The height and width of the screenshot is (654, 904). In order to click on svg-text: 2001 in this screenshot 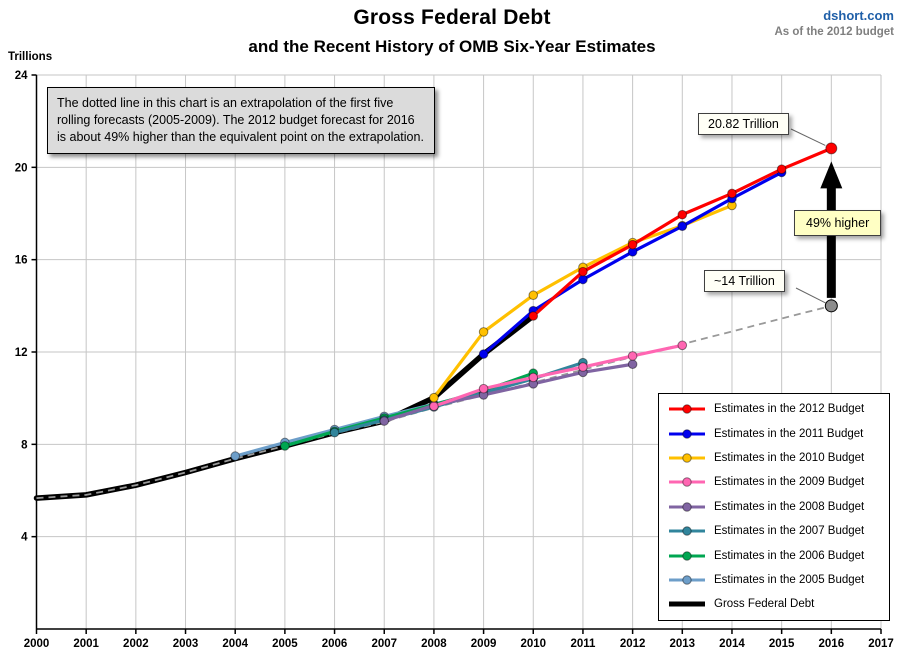, I will do `click(86, 644)`.